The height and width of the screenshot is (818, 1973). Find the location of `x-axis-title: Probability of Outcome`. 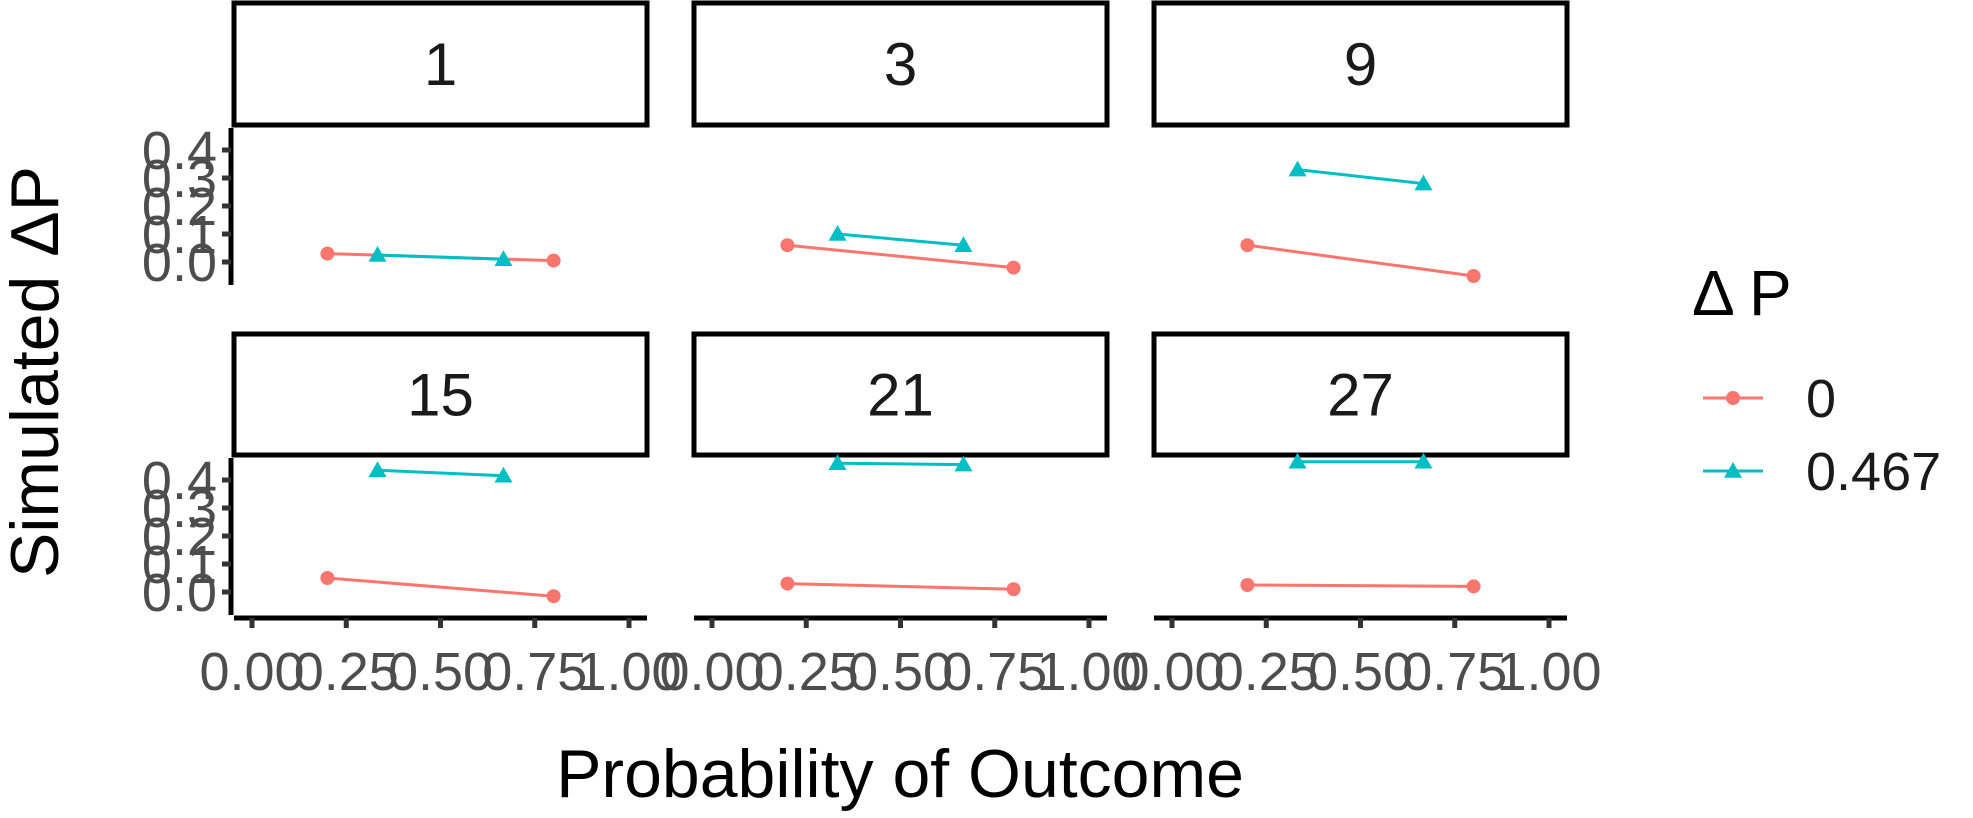

x-axis-title: Probability of Outcome is located at coordinates (900, 774).